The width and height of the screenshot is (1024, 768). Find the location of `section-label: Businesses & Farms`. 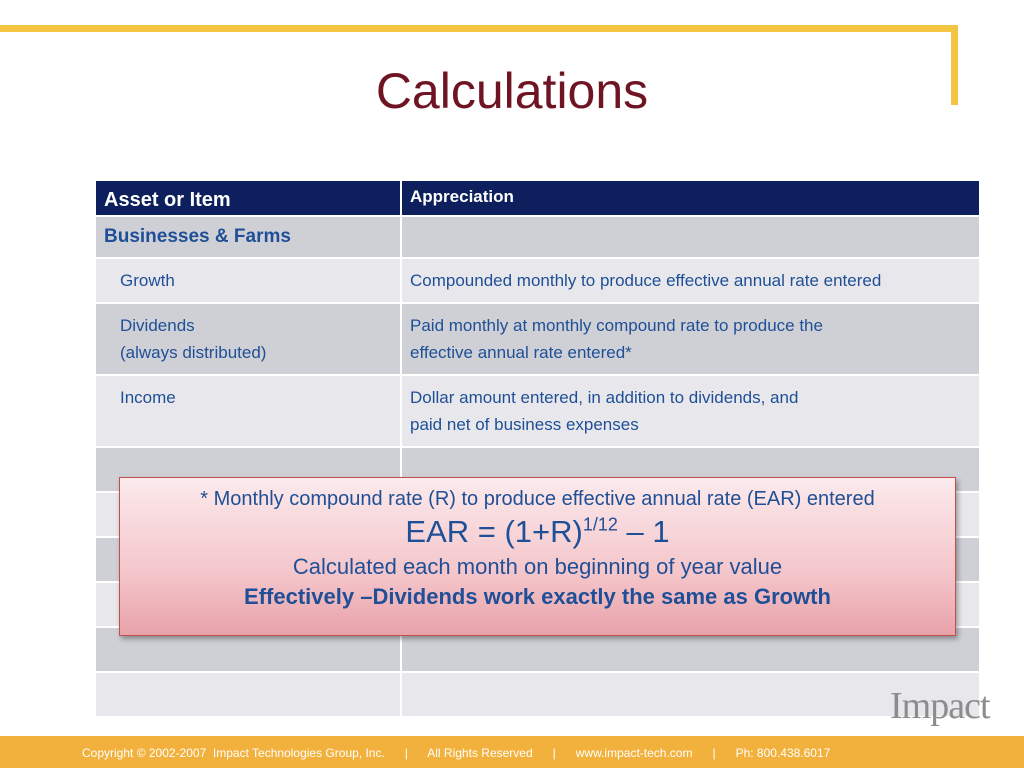

section-label: Businesses & Farms is located at coordinates (248, 237).